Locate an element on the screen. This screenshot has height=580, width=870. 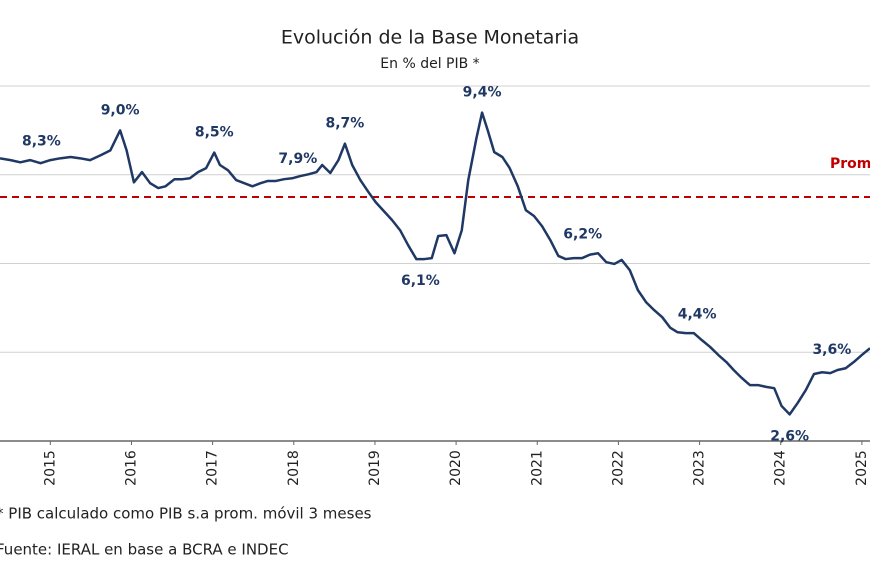
data-label: 8,5% is located at coordinates (214, 133).